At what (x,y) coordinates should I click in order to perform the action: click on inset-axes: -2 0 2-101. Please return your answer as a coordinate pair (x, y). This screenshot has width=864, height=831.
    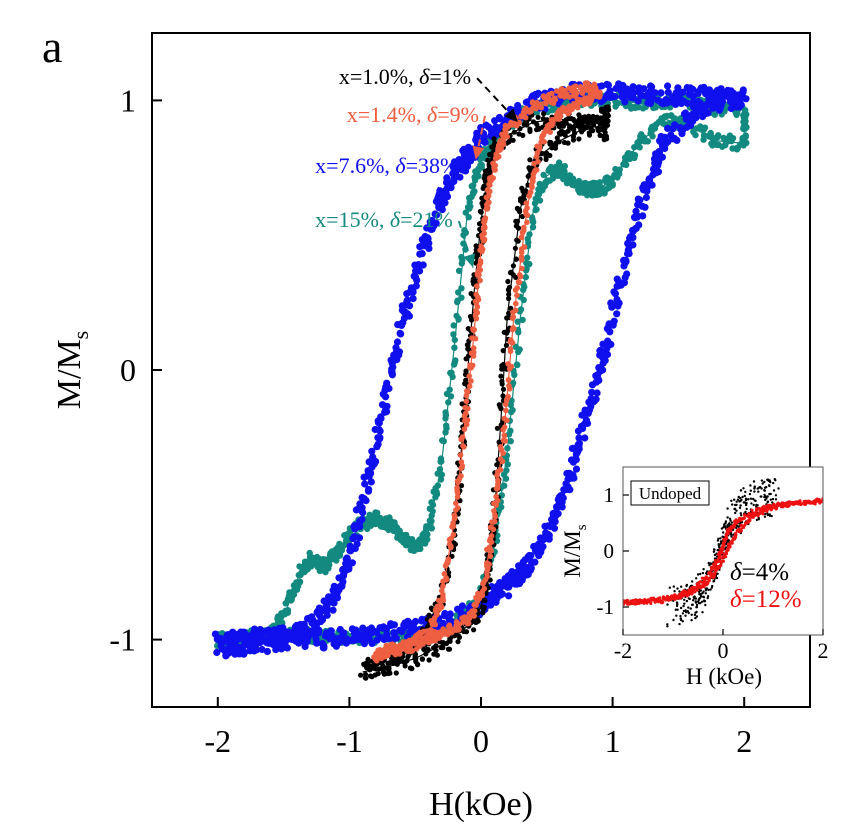
    Looking at the image, I should click on (713, 573).